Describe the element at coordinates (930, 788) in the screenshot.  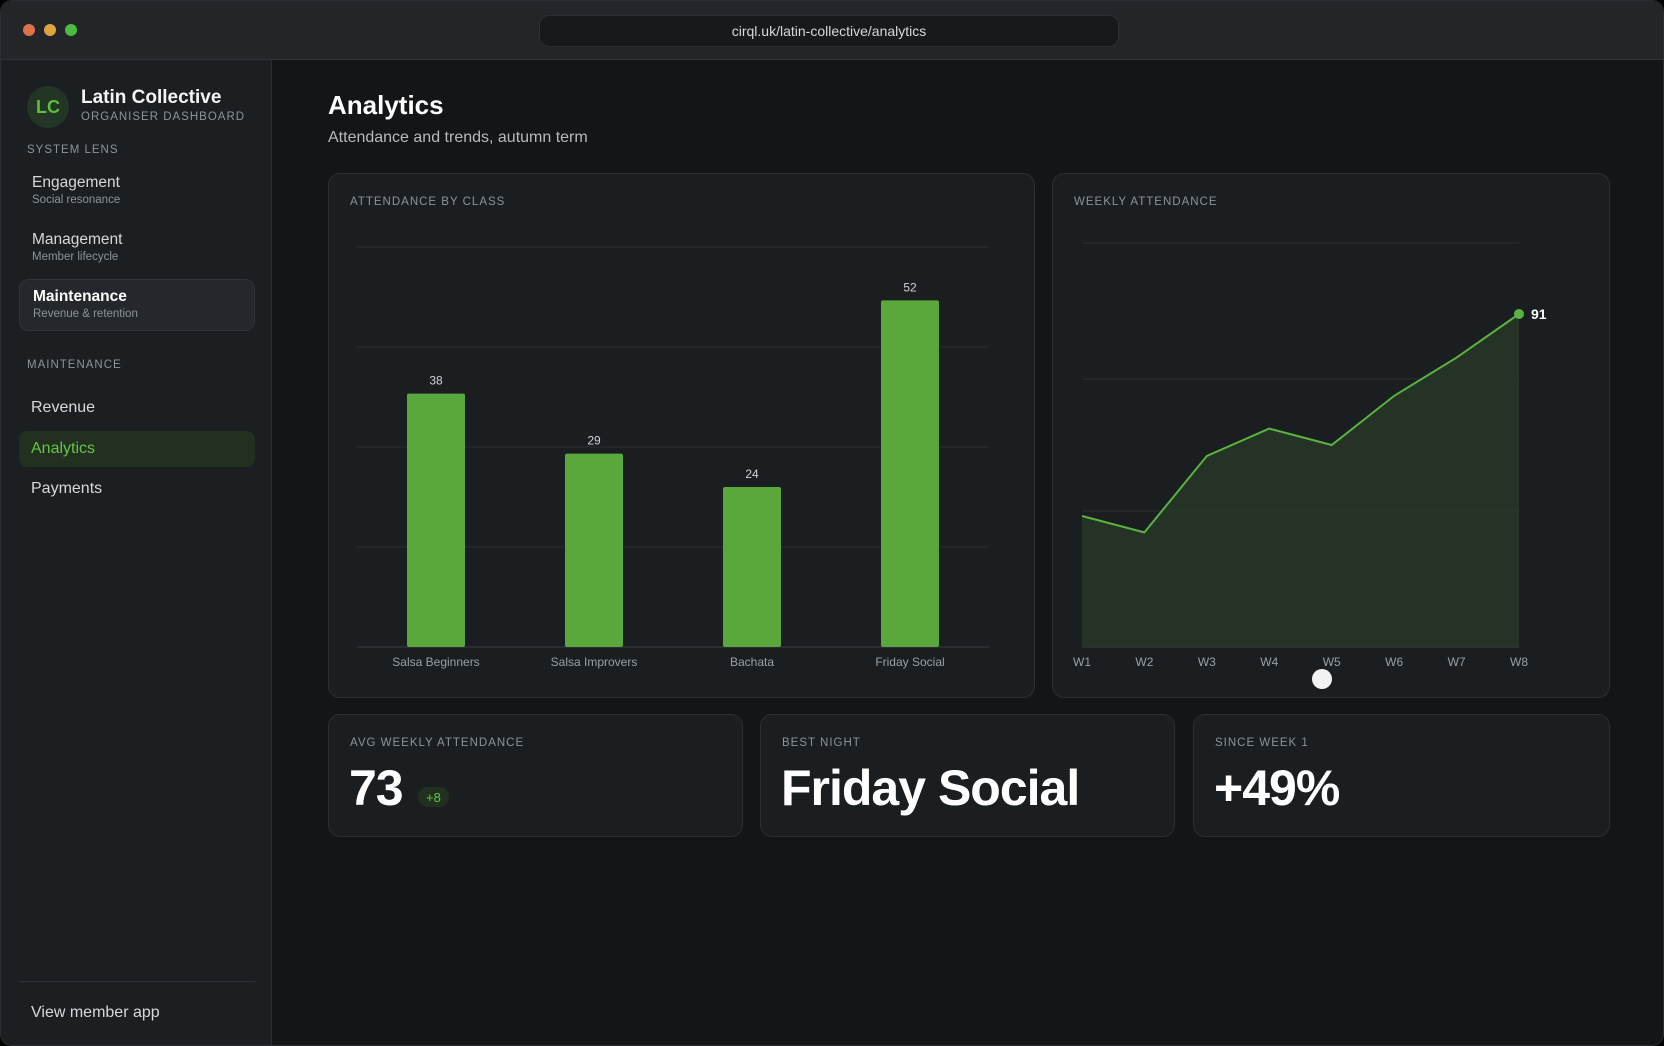
I see `stat-value: Friday Social` at that location.